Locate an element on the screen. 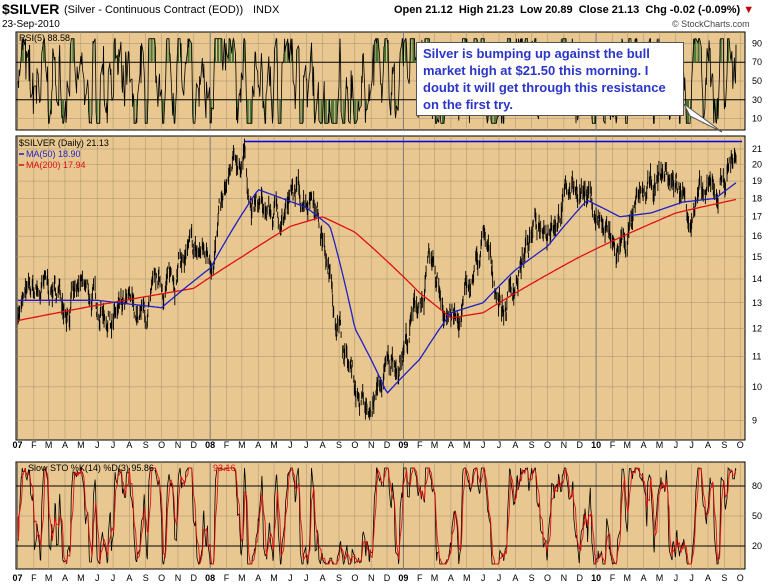  price-tick-label: 21 is located at coordinates (757, 149).